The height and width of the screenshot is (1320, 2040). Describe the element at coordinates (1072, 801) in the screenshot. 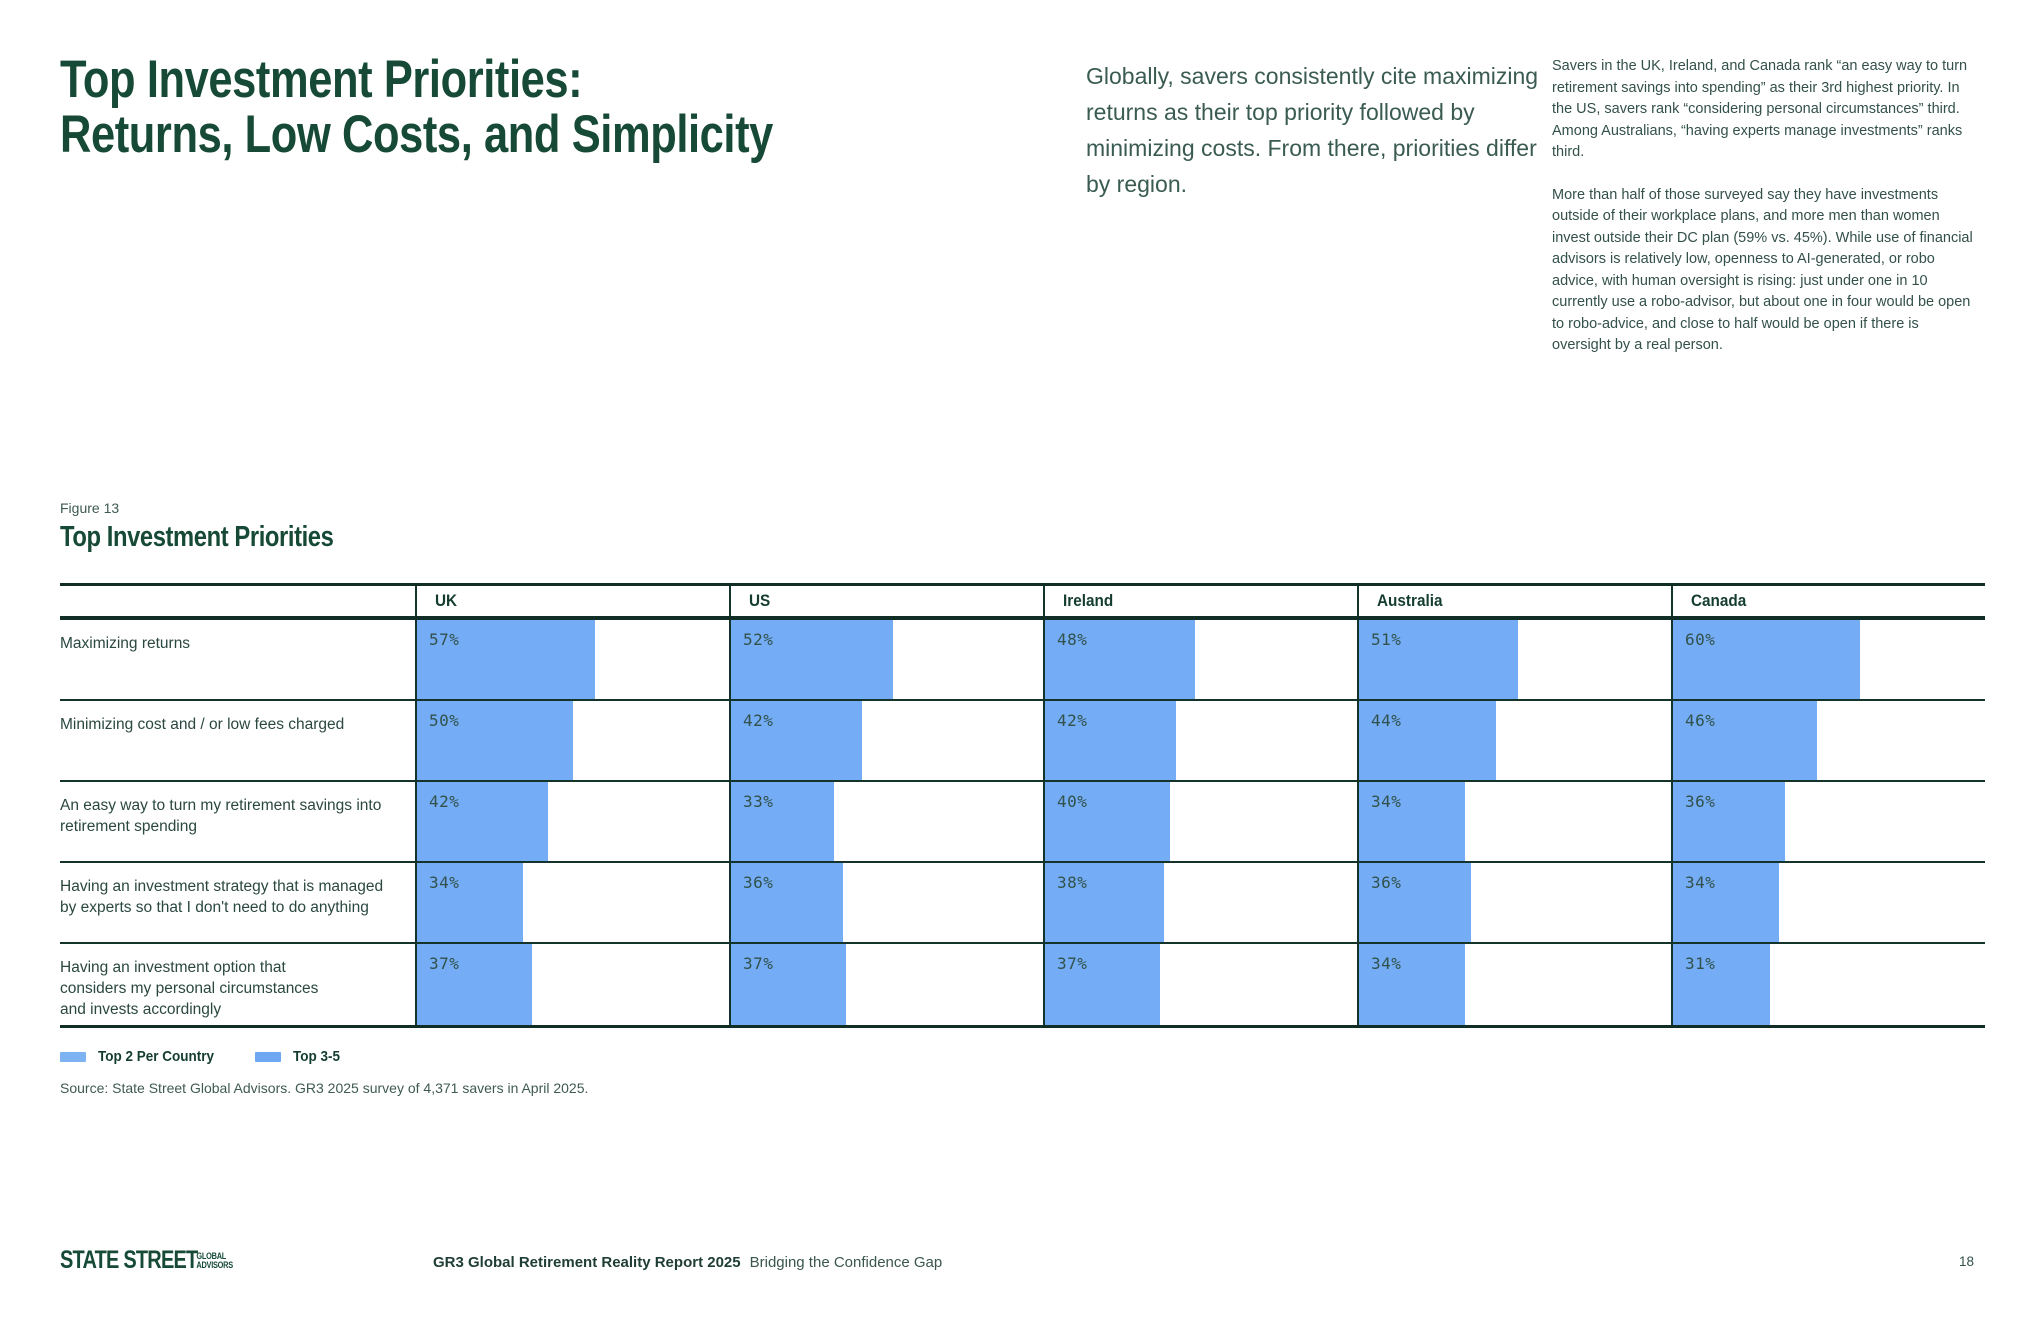

I see `bar-value-label: 40%` at that location.